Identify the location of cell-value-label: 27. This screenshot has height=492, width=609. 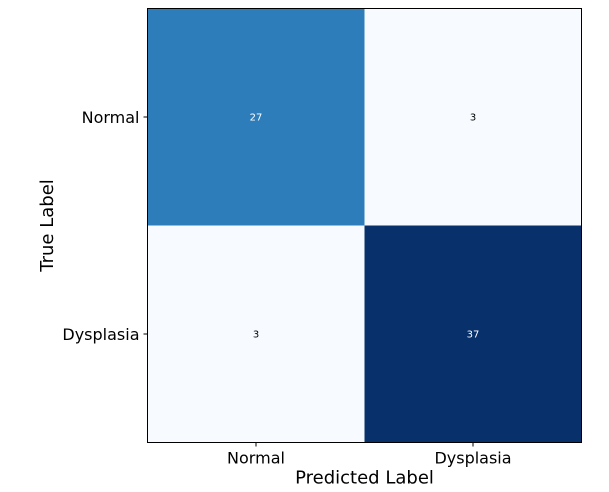
(256, 118).